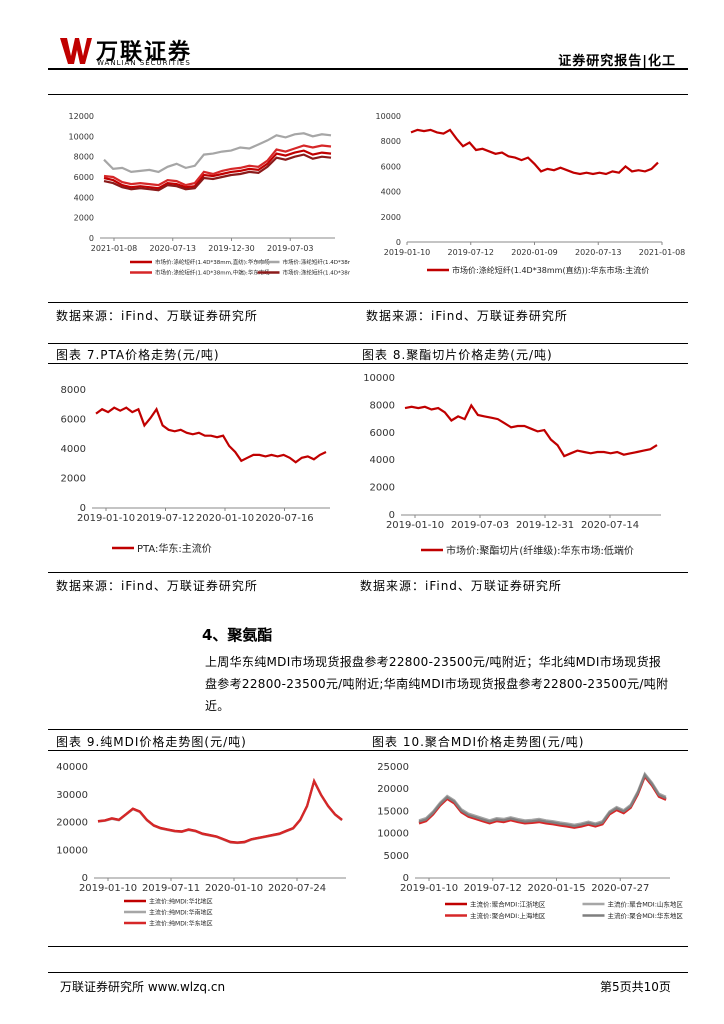 The image size is (724, 1024). I want to click on legend-label: 主流价:纯MDI:华东地区, so click(181, 923).